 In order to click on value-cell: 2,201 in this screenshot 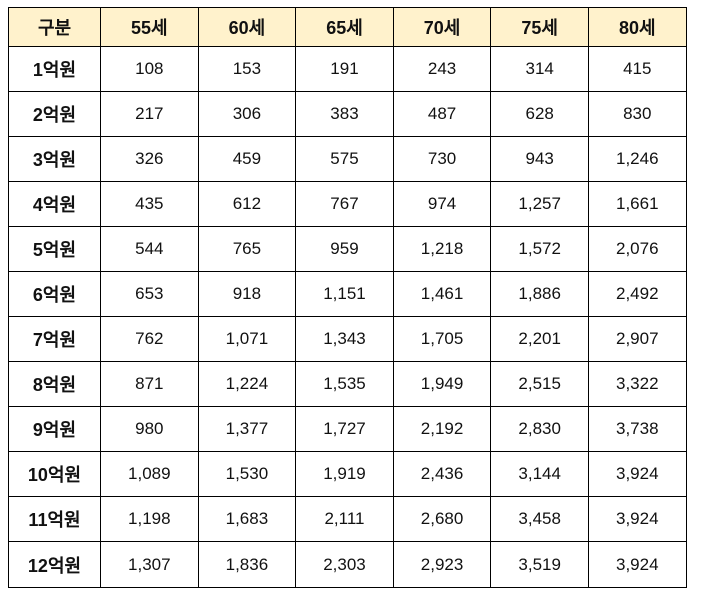, I will do `click(539, 339)`.